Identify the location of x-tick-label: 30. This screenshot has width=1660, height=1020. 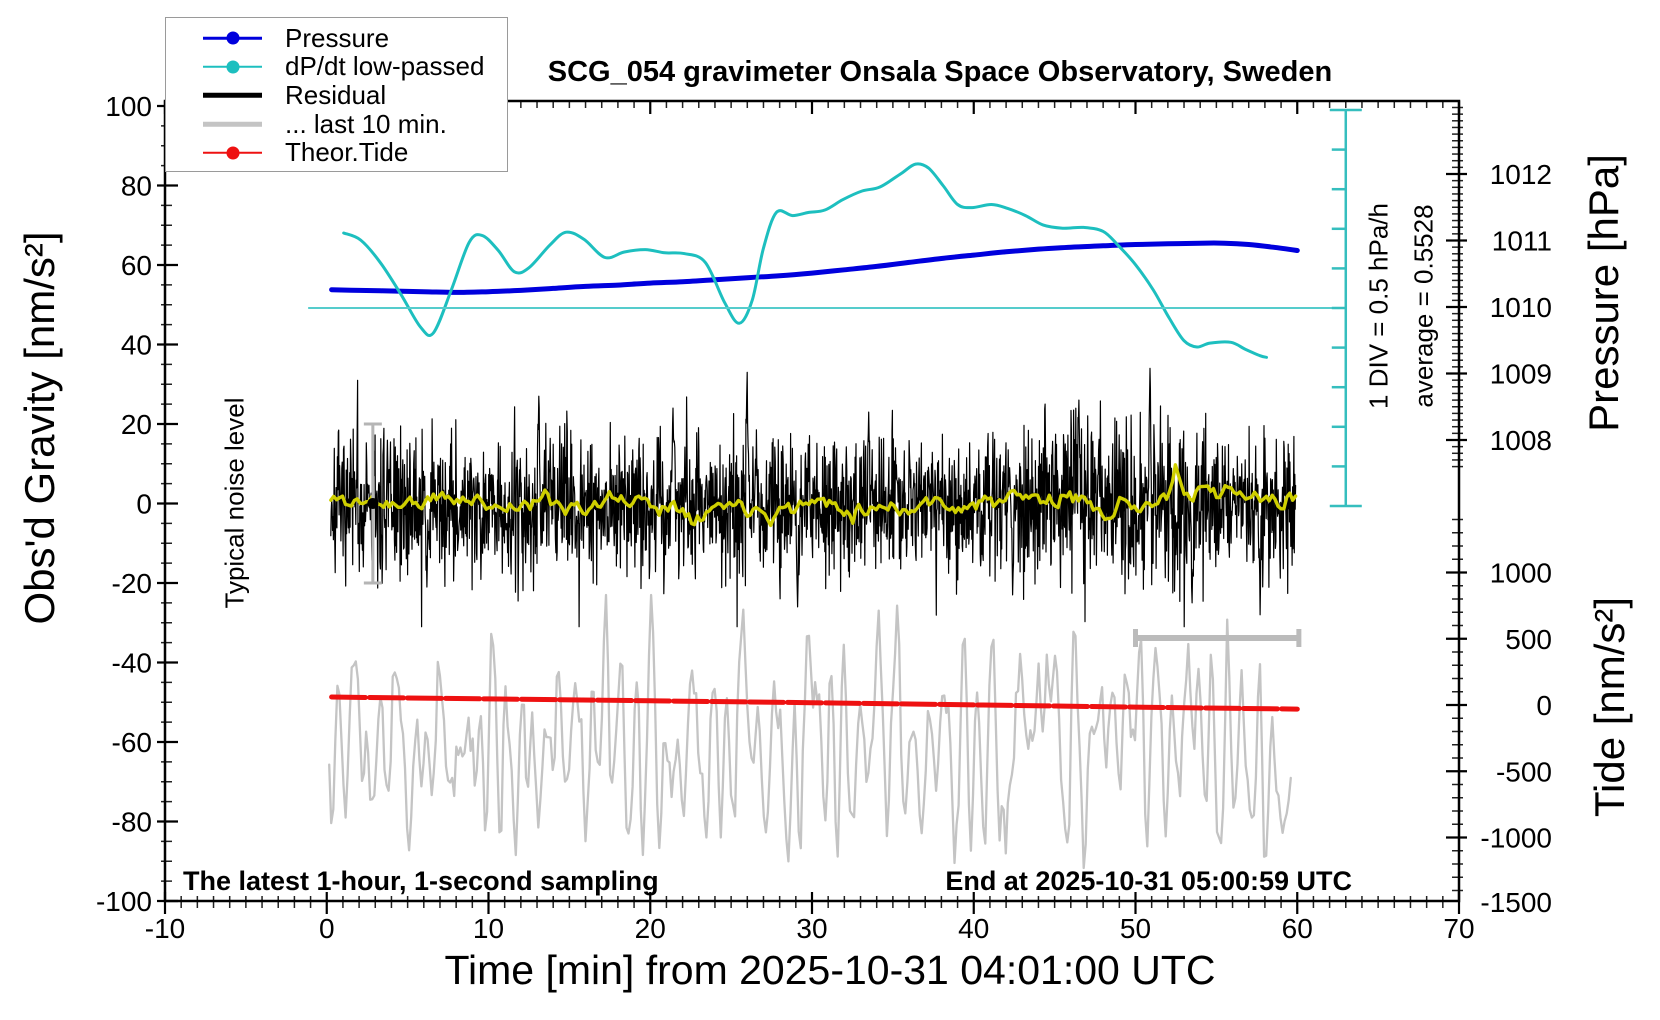
(811, 928).